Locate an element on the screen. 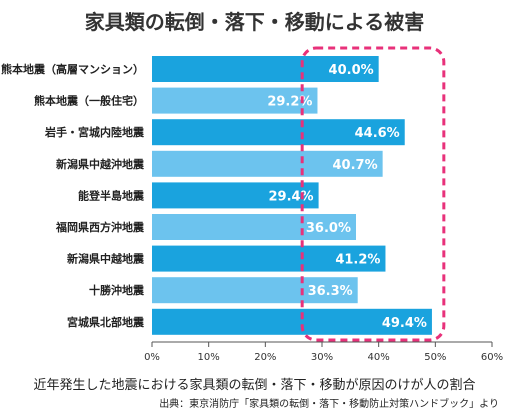 This screenshot has height=415, width=509. data-label: 49.4% is located at coordinates (404, 323).